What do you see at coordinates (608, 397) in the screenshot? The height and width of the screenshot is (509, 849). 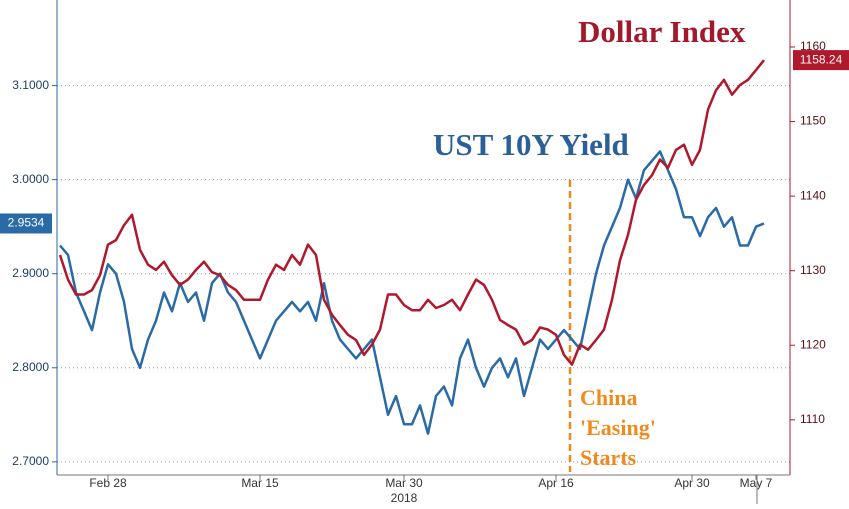 I see `annotation-text: China` at bounding box center [608, 397].